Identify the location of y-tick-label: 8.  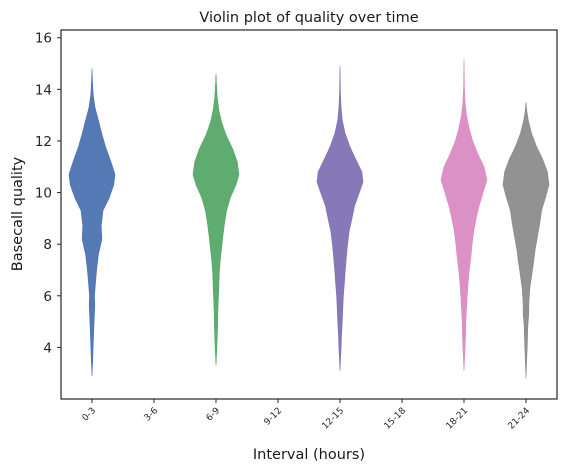
(47, 245).